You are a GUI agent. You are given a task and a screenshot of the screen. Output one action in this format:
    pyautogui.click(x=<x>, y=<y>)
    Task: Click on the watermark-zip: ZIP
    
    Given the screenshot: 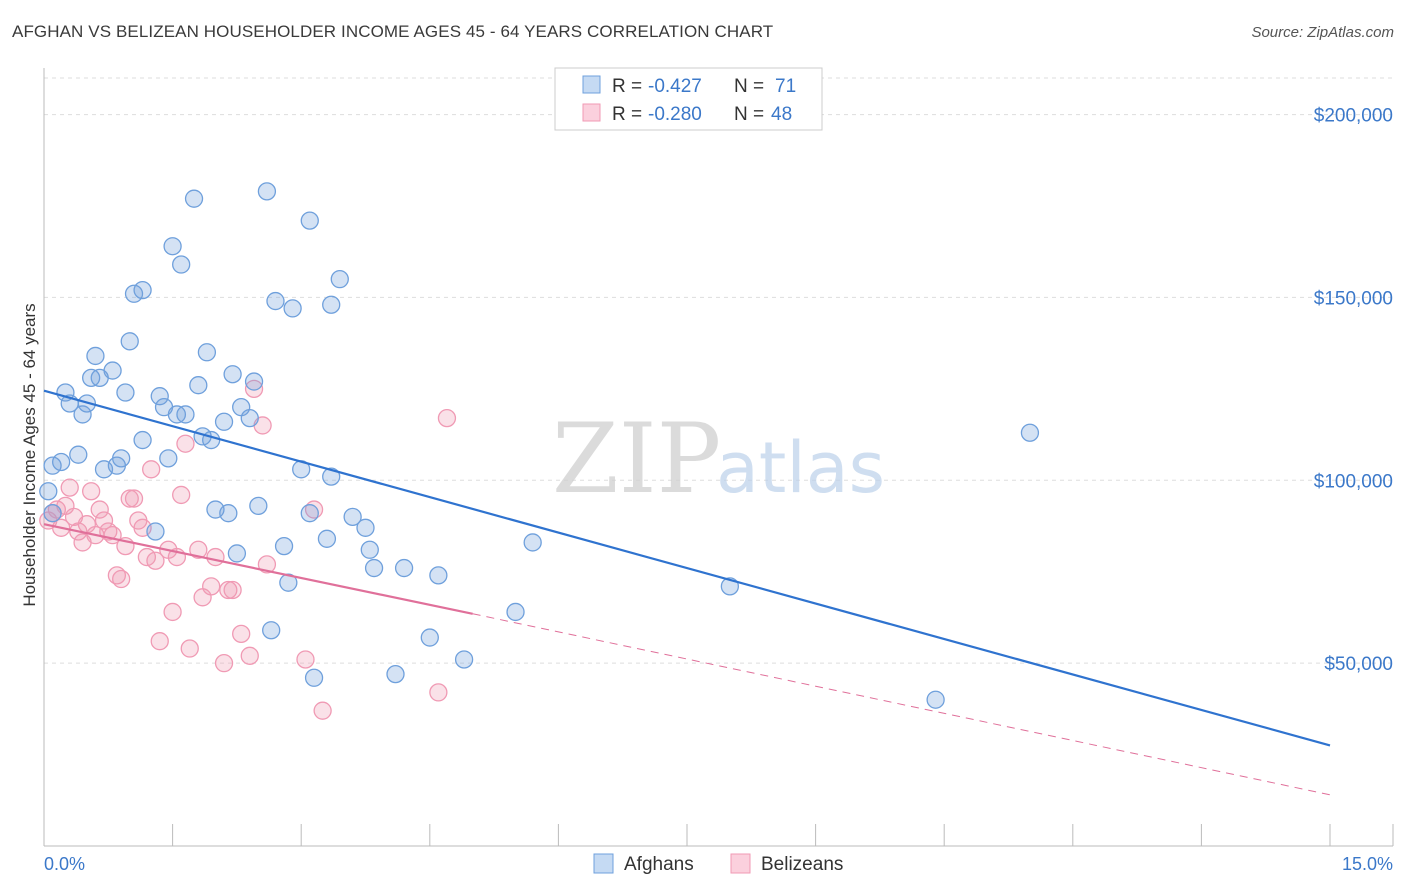 What is the action you would take?
    pyautogui.click(x=636, y=459)
    